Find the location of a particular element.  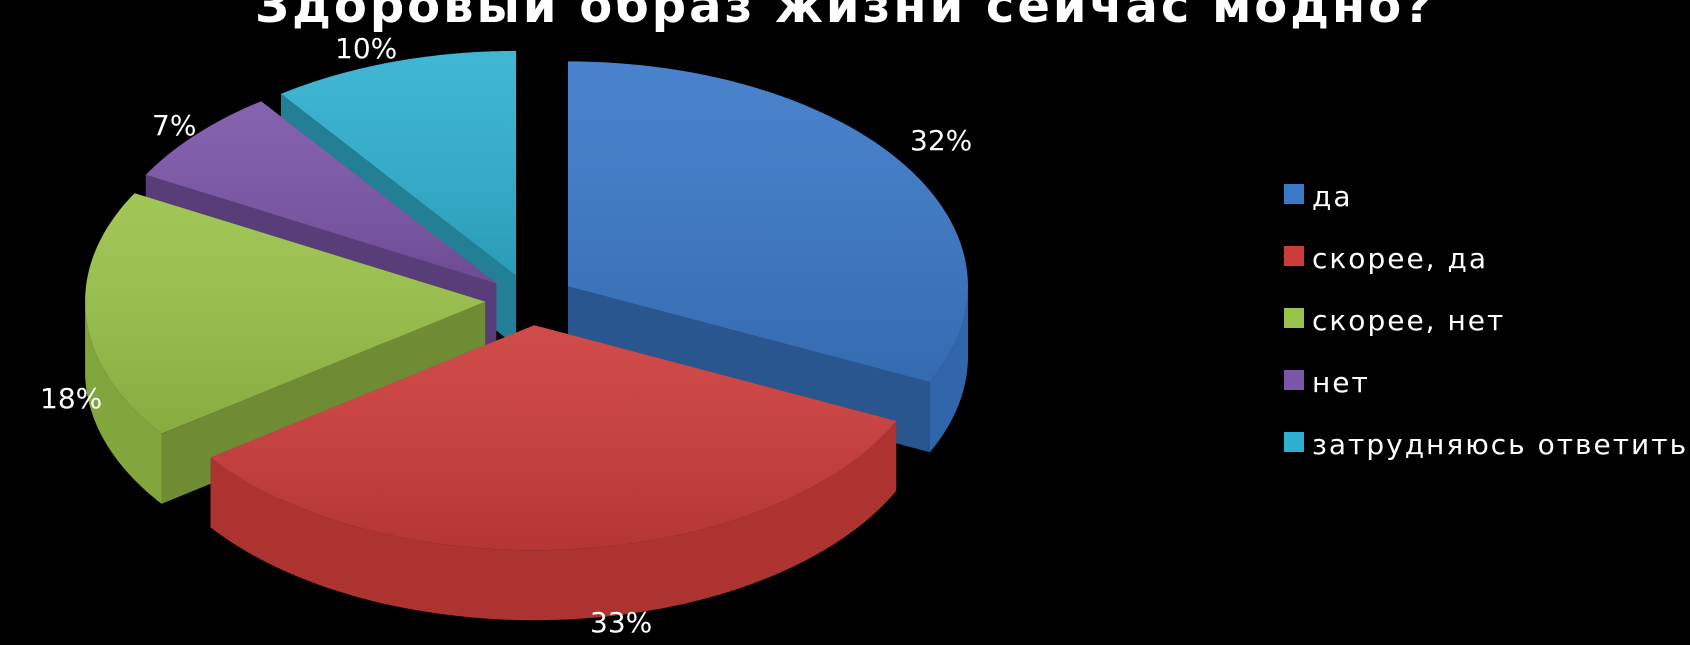

legend-item-3: нет is located at coordinates (1327, 382).